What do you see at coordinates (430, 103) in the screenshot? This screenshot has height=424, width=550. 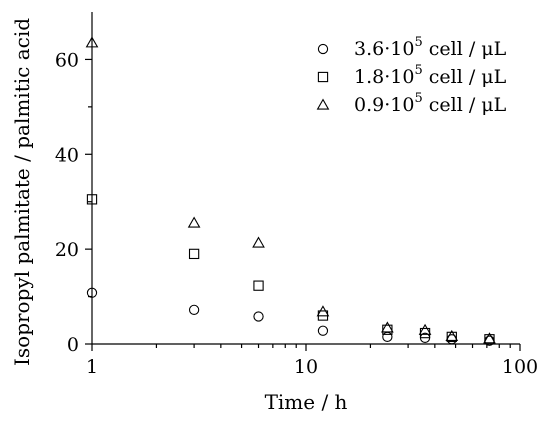 I see `legend-entry-label: 0.9·105 cell / μL` at bounding box center [430, 103].